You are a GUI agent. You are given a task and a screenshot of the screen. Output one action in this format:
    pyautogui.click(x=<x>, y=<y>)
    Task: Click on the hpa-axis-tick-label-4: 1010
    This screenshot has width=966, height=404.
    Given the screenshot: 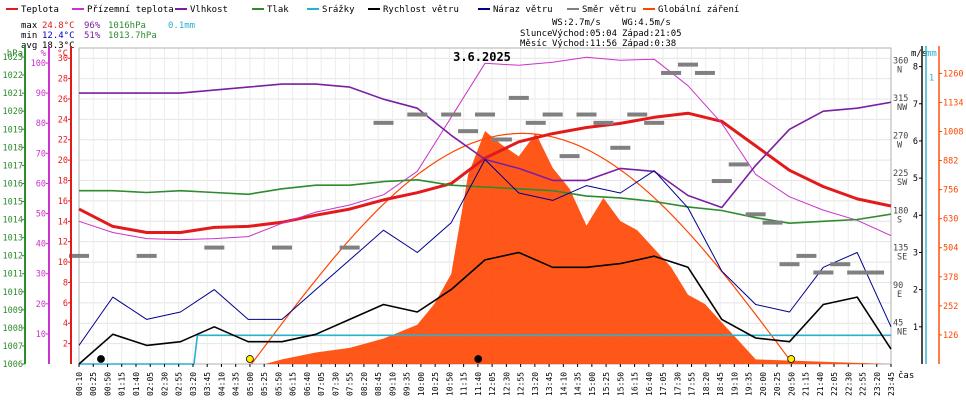 What is the action you would take?
    pyautogui.click(x=13, y=293)
    